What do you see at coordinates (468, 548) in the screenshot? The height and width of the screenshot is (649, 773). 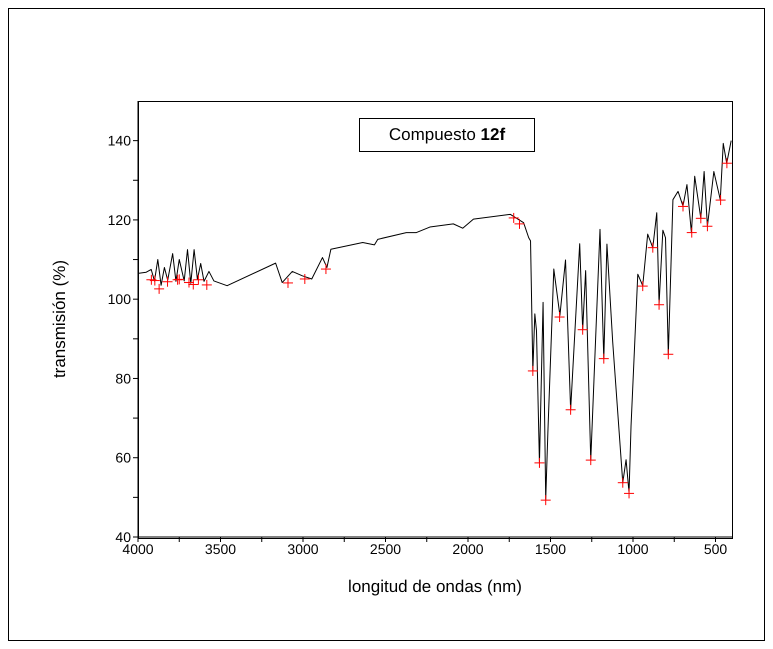 I see `x-tick-label: 2000` at bounding box center [468, 548].